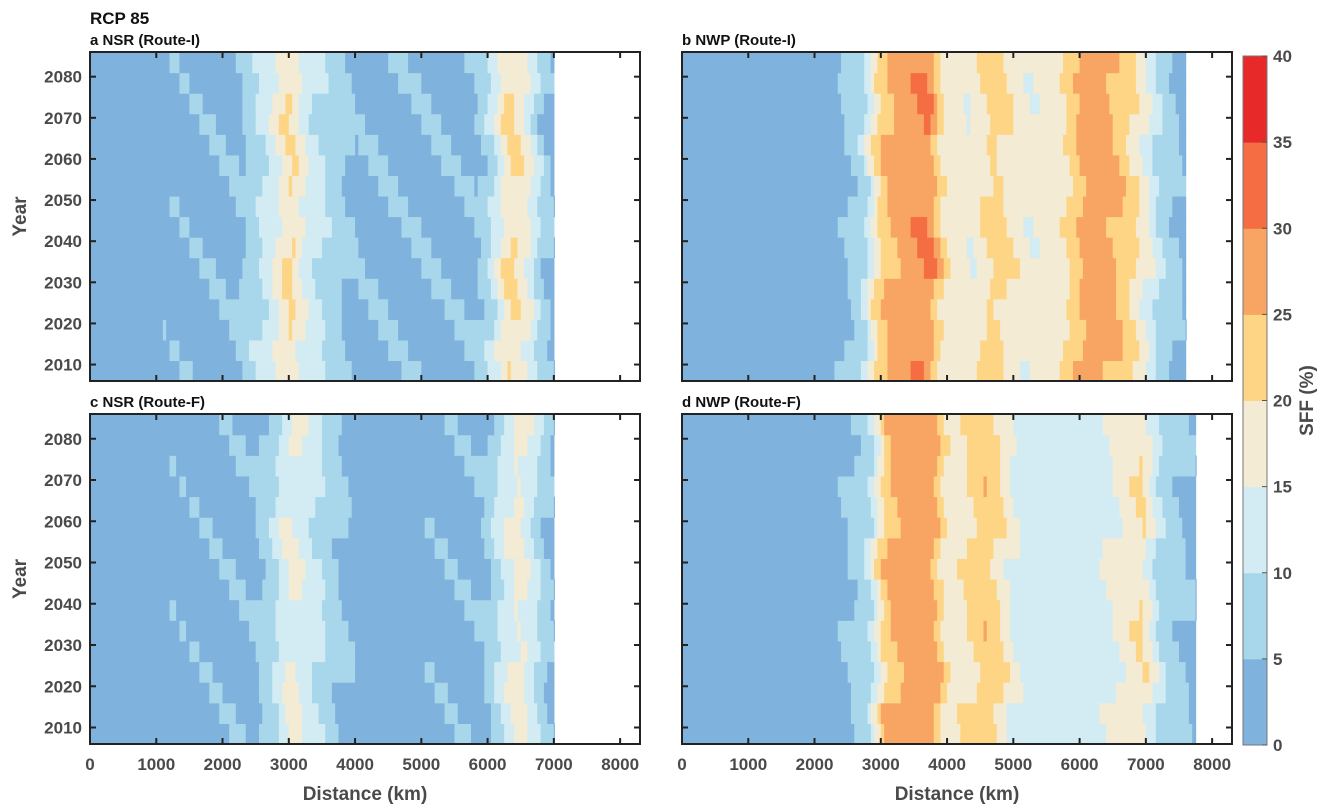 This screenshot has height=808, width=1320. I want to click on x-tick-label: 3000, so click(289, 764).